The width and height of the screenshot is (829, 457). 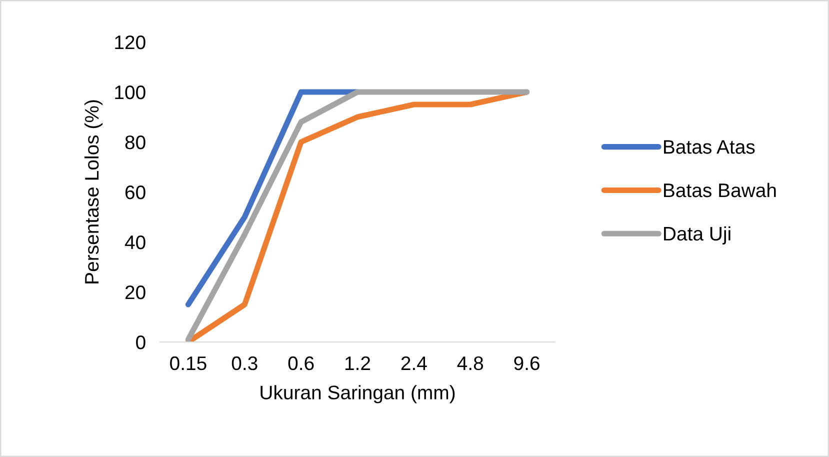 I want to click on y-tick-label: 80, so click(x=135, y=142).